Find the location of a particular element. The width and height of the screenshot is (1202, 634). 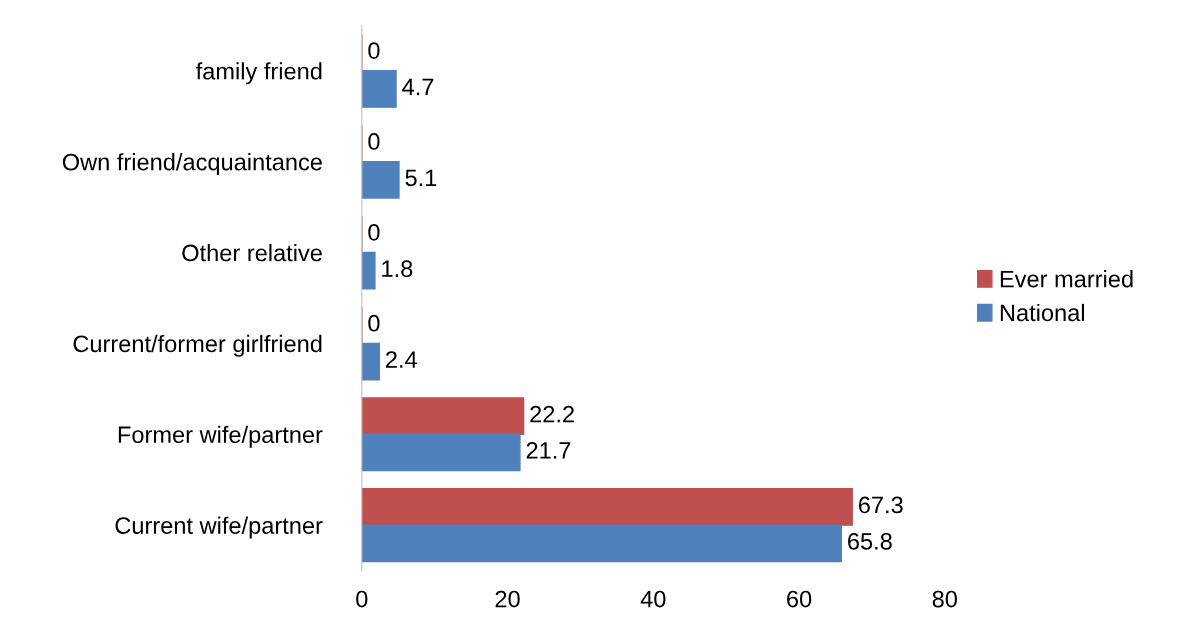

data-label: 2.4 is located at coordinates (401, 359).